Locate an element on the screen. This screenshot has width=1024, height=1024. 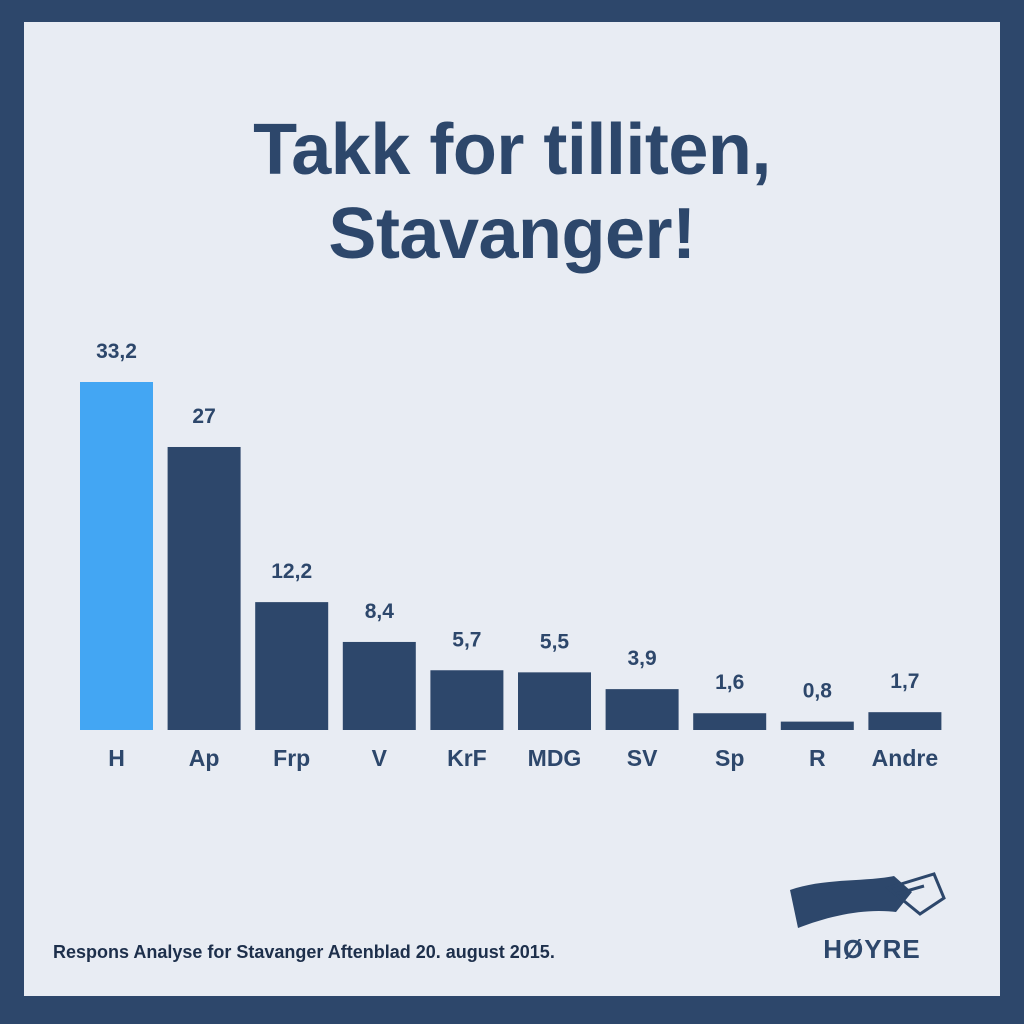
hoyre-logo: HØYRE is located at coordinates (868, 918).